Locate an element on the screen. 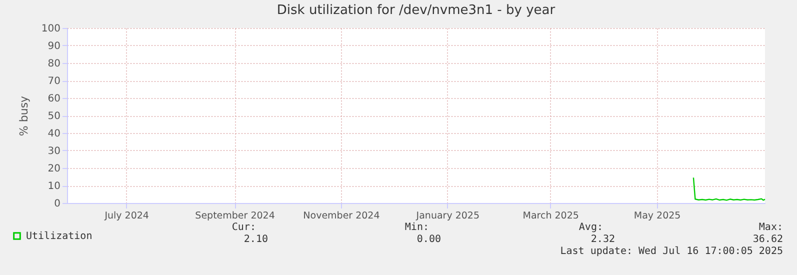 The width and height of the screenshot is (797, 275). text: 36.62 is located at coordinates (767, 239).